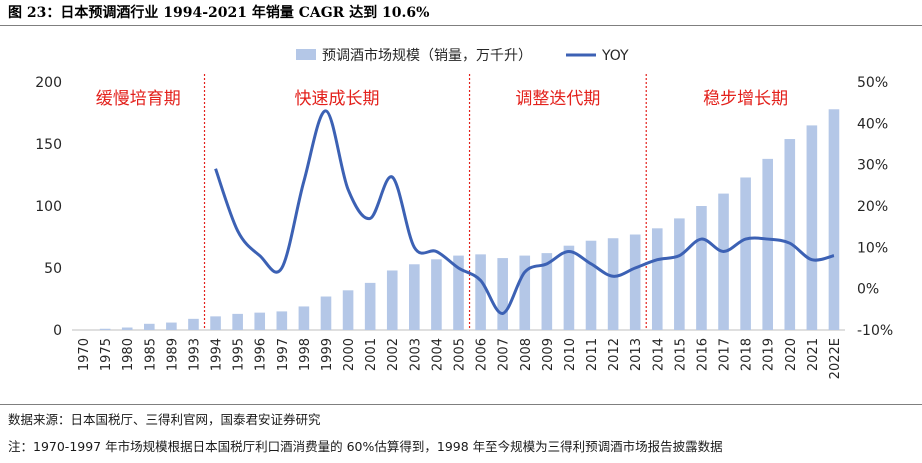 This screenshot has width=922, height=463. I want to click on x-tick-label: 1999, so click(327, 354).